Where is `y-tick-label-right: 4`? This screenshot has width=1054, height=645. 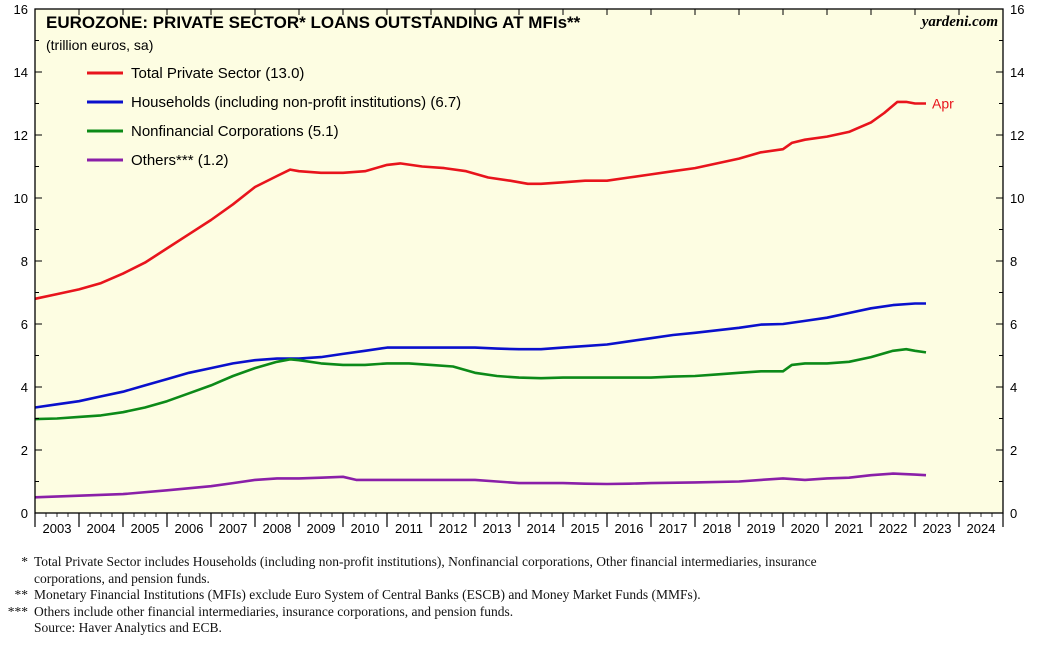
y-tick-label-right: 4 is located at coordinates (1013, 387).